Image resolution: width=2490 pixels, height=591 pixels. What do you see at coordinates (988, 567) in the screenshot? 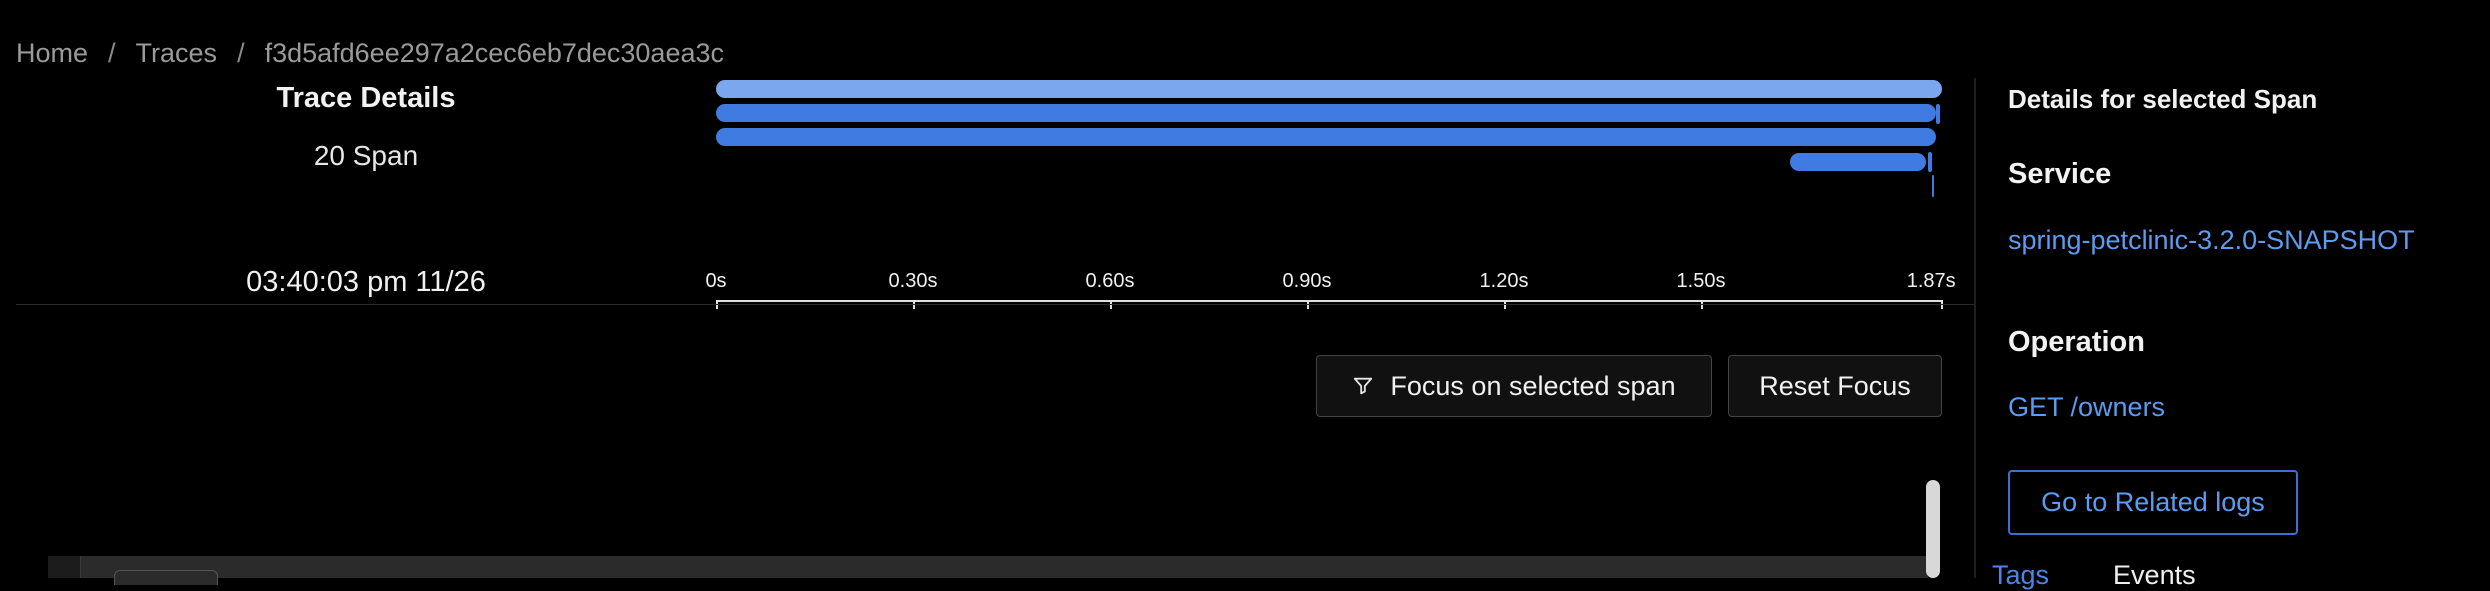
I see `span-table-header` at bounding box center [988, 567].